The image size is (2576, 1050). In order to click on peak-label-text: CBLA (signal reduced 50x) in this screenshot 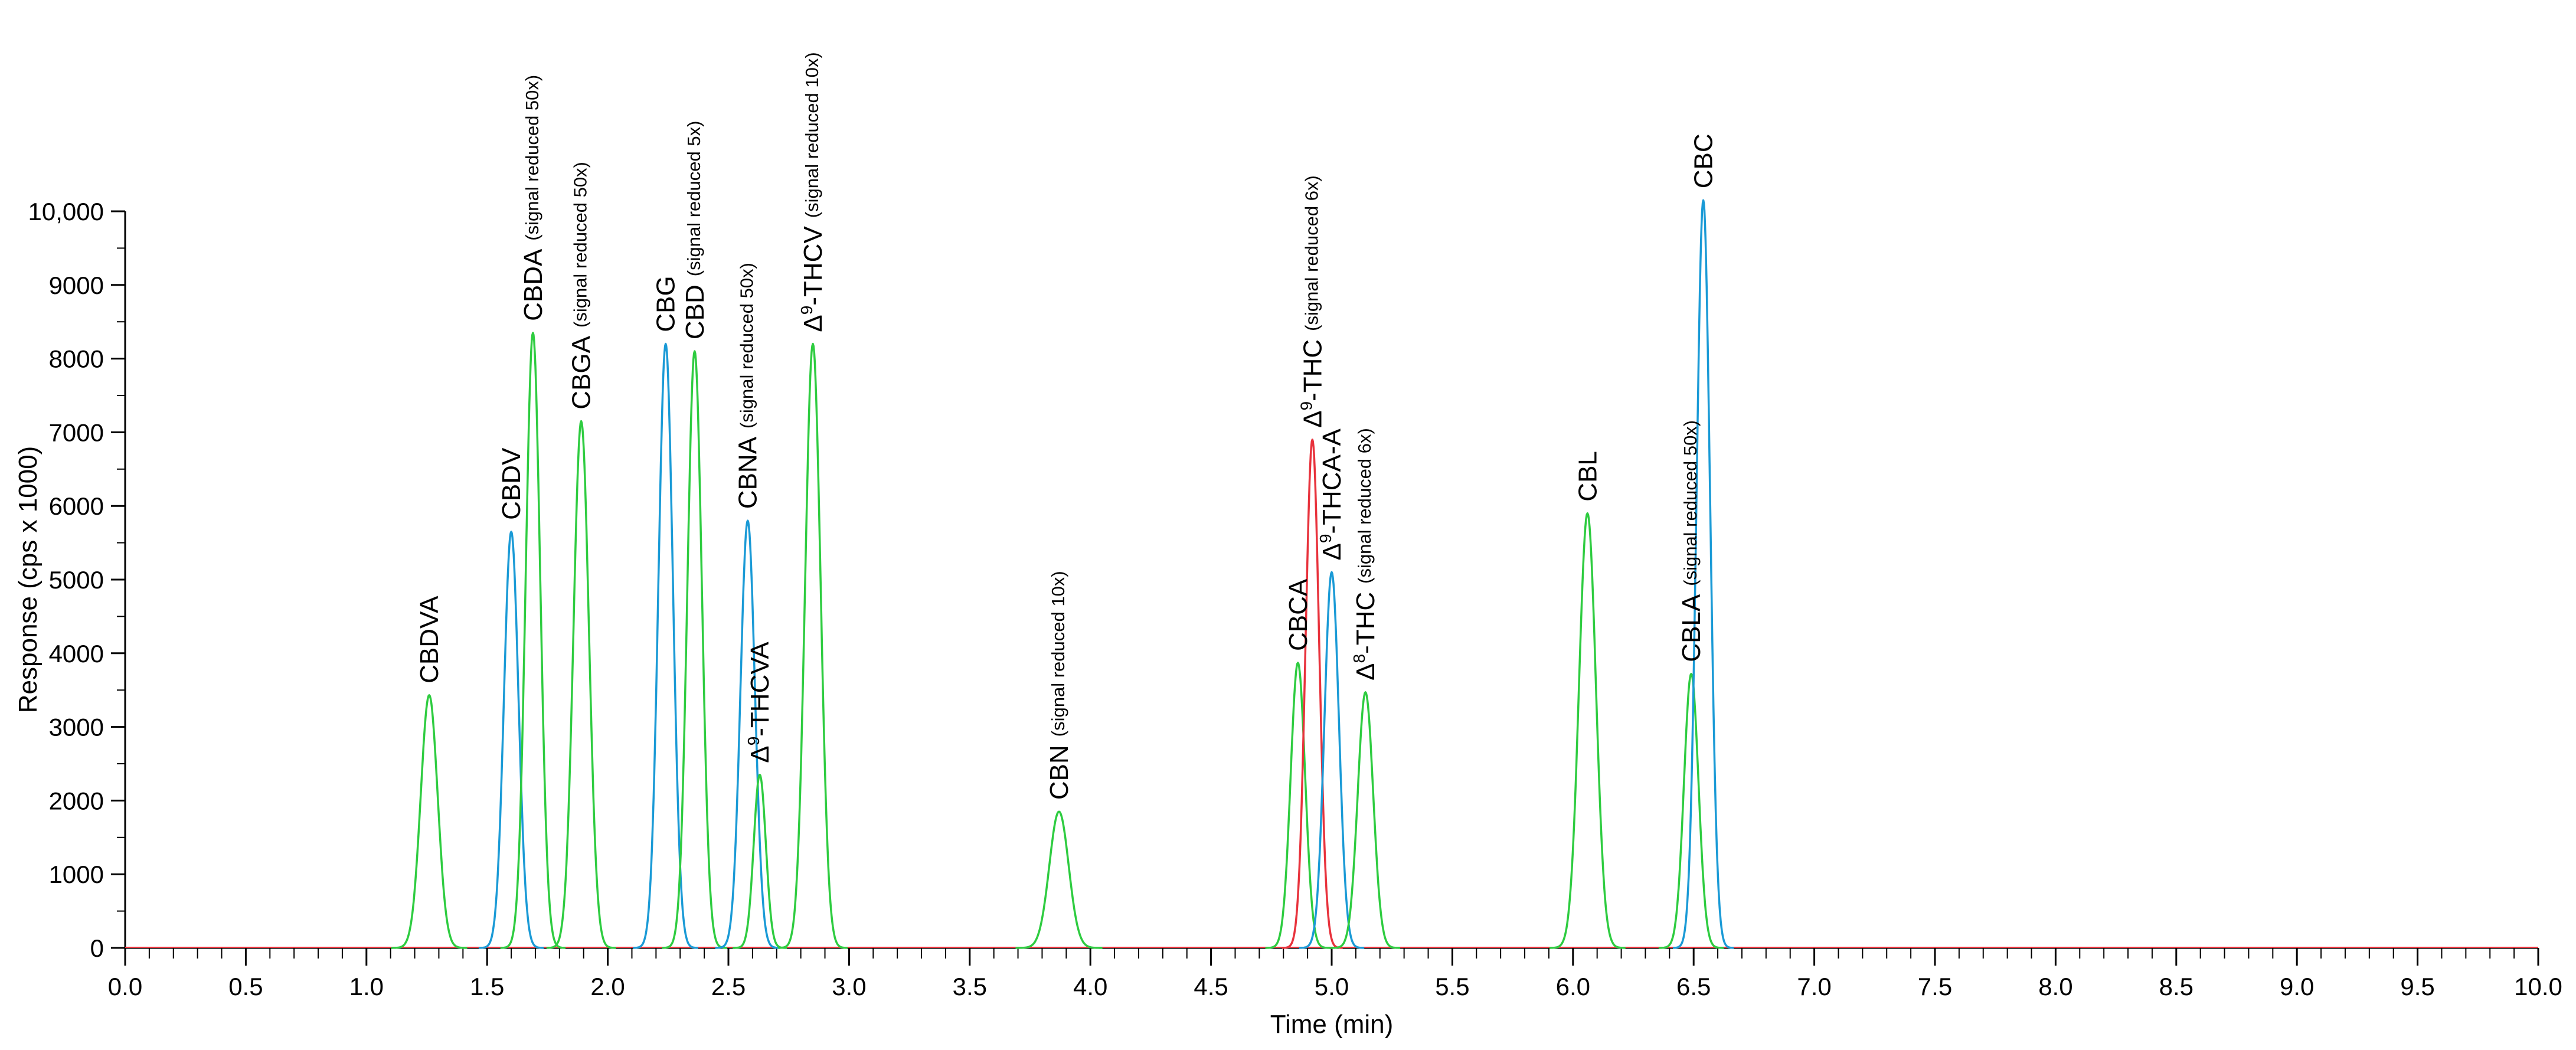, I will do `click(1691, 541)`.